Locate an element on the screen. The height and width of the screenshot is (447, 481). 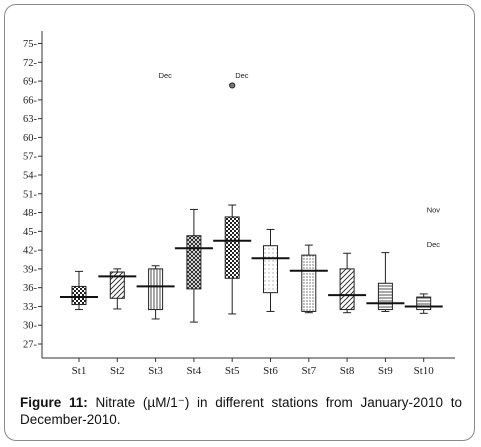
box-st4 is located at coordinates (193, 265).